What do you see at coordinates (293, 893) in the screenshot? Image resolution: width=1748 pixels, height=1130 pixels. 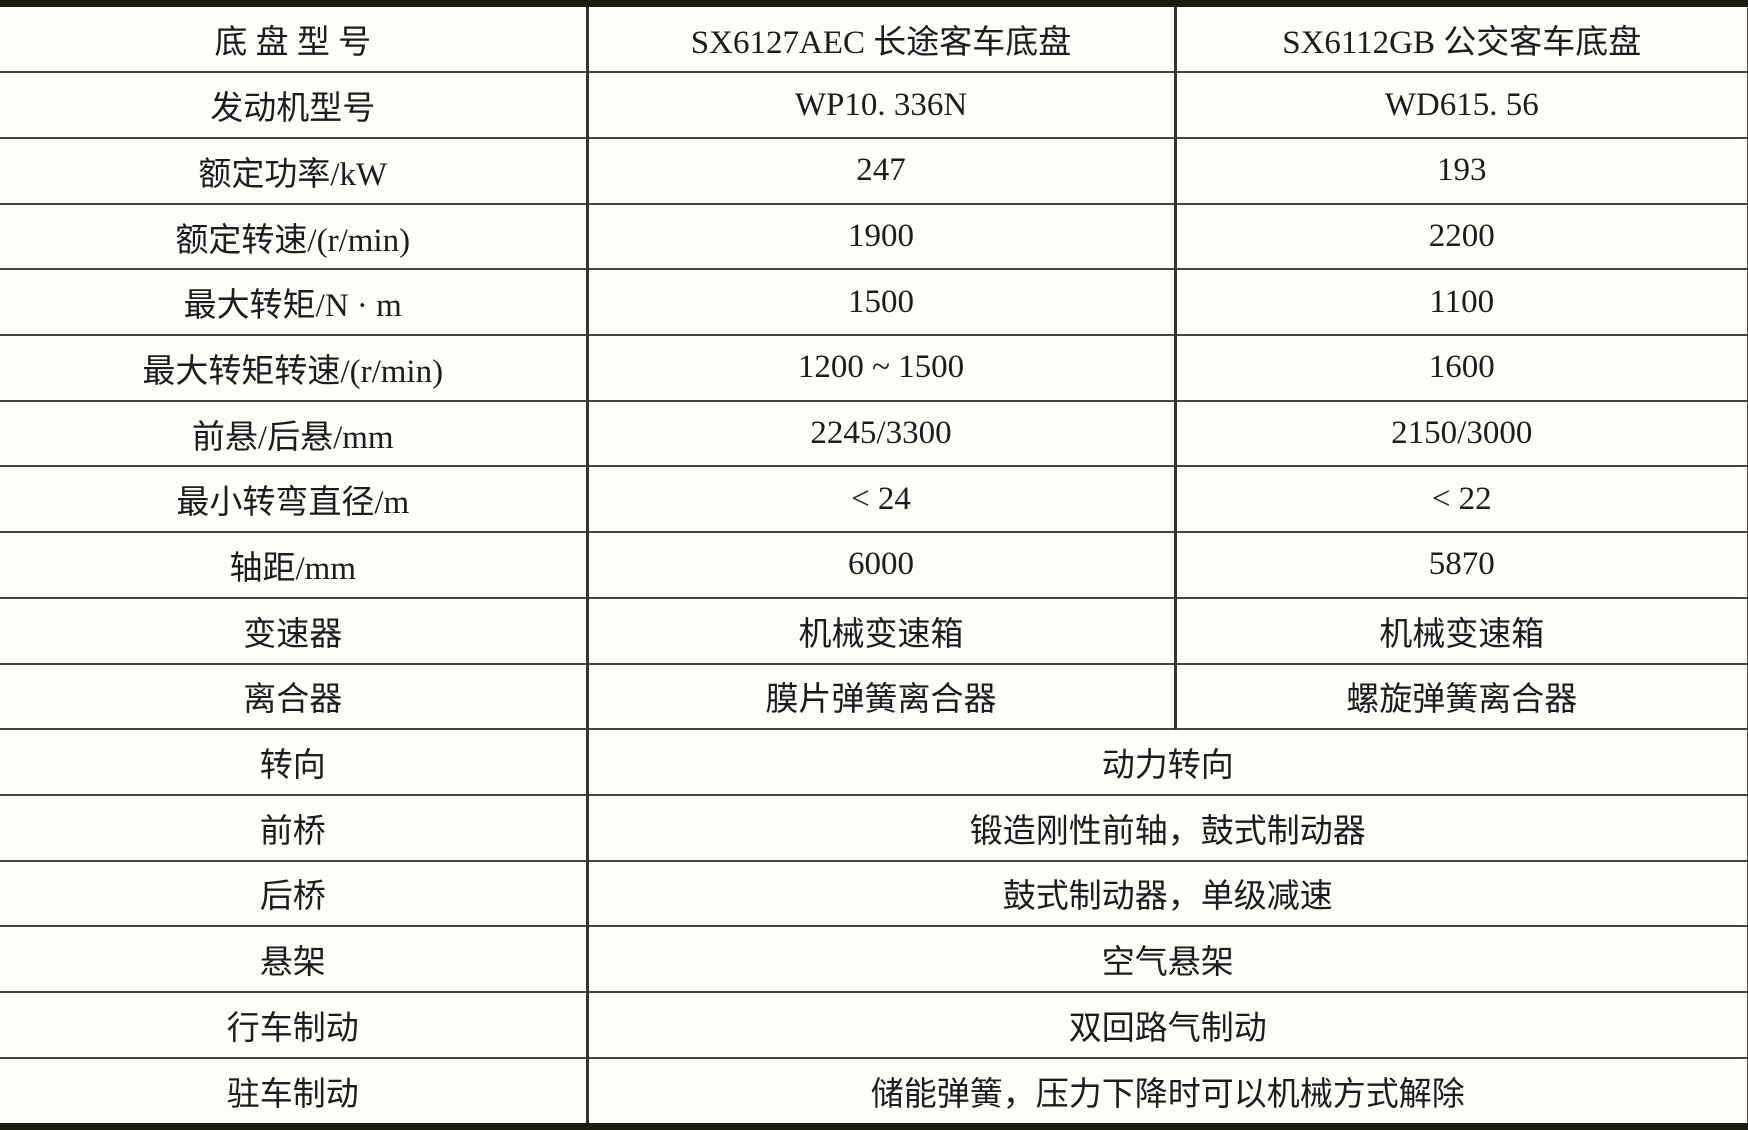 I see `row-label-cell: 后桥` at bounding box center [293, 893].